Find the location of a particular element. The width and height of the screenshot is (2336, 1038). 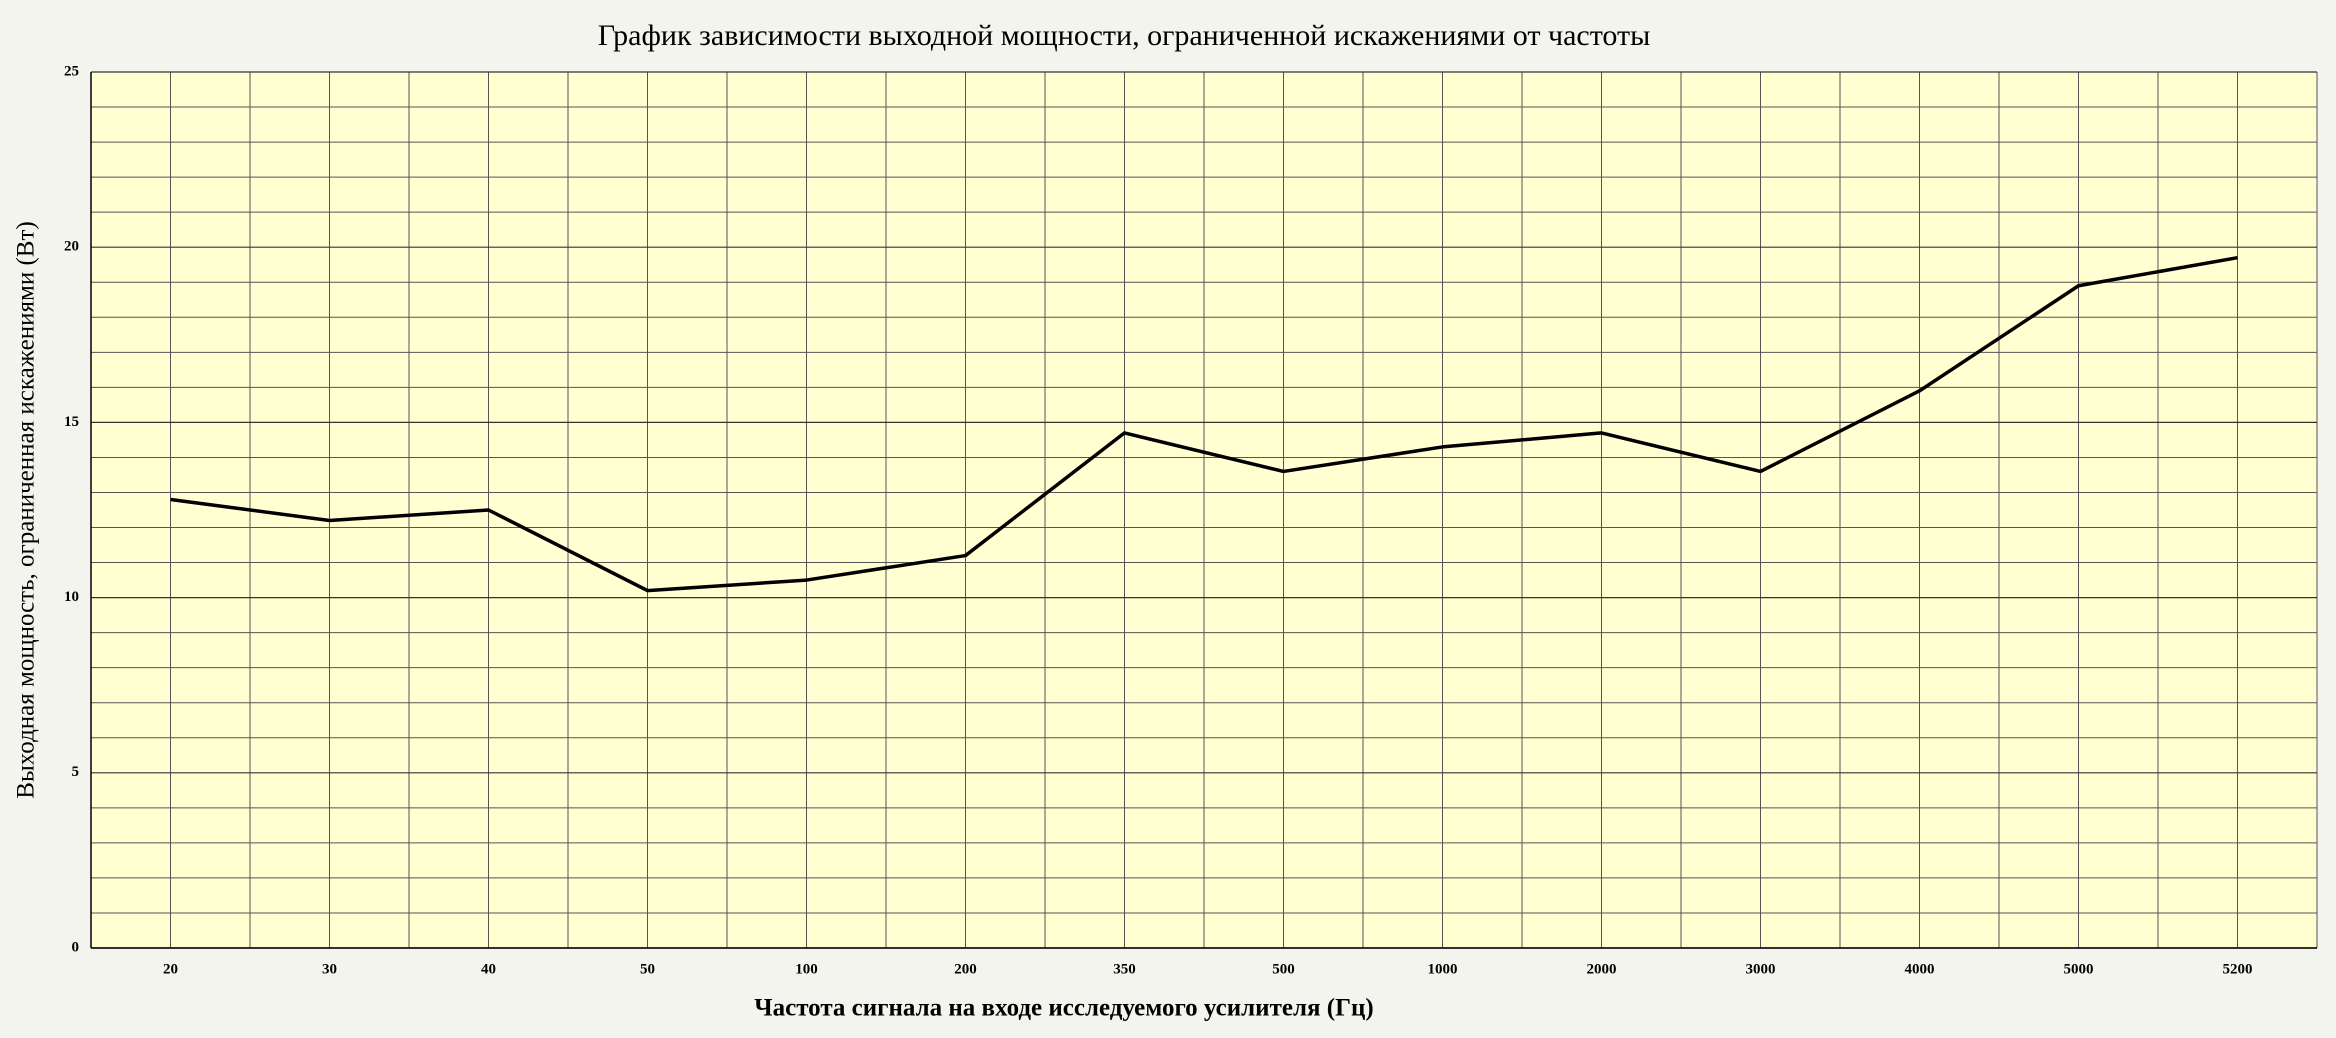

y-tick-label: 25 is located at coordinates (71, 71).